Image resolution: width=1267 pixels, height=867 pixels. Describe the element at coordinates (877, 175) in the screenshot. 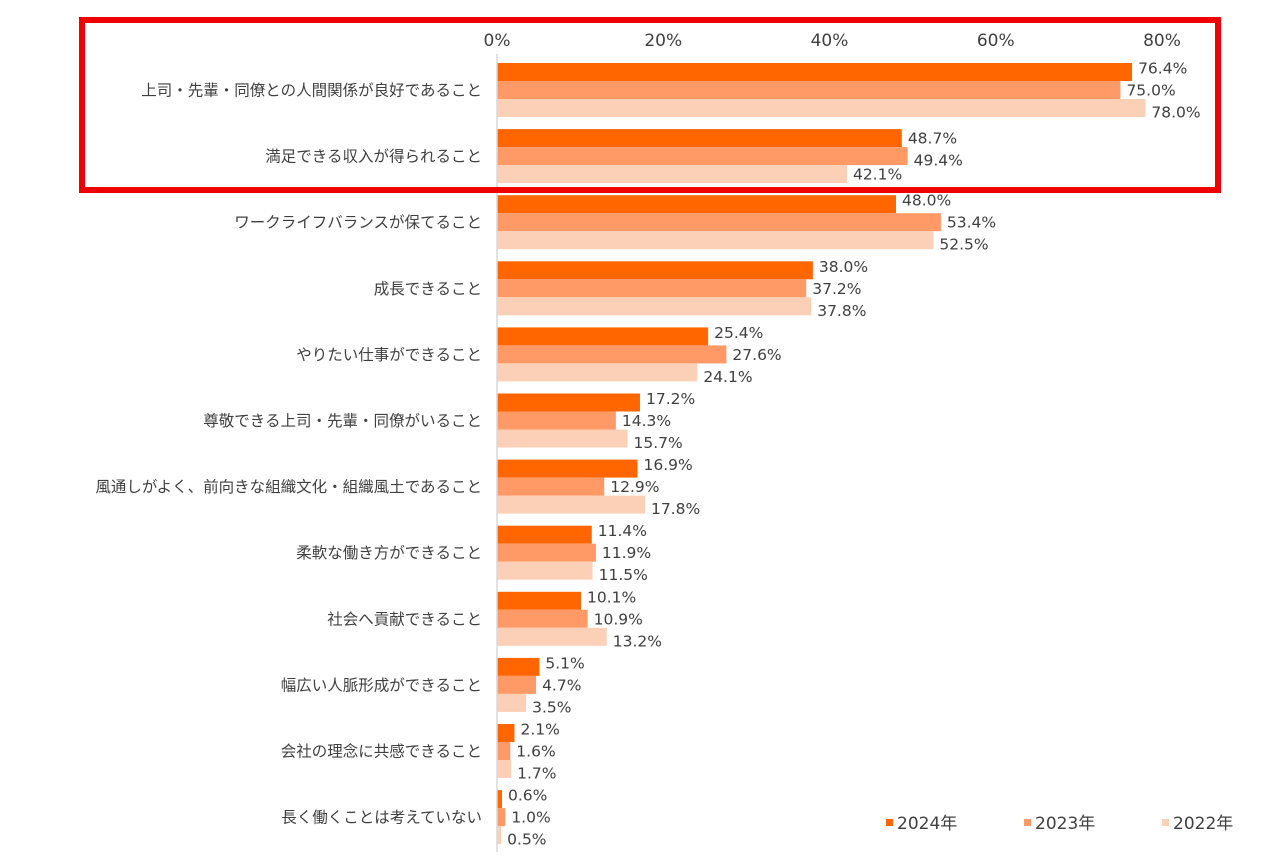

I see `data-label: 42.1%` at that location.